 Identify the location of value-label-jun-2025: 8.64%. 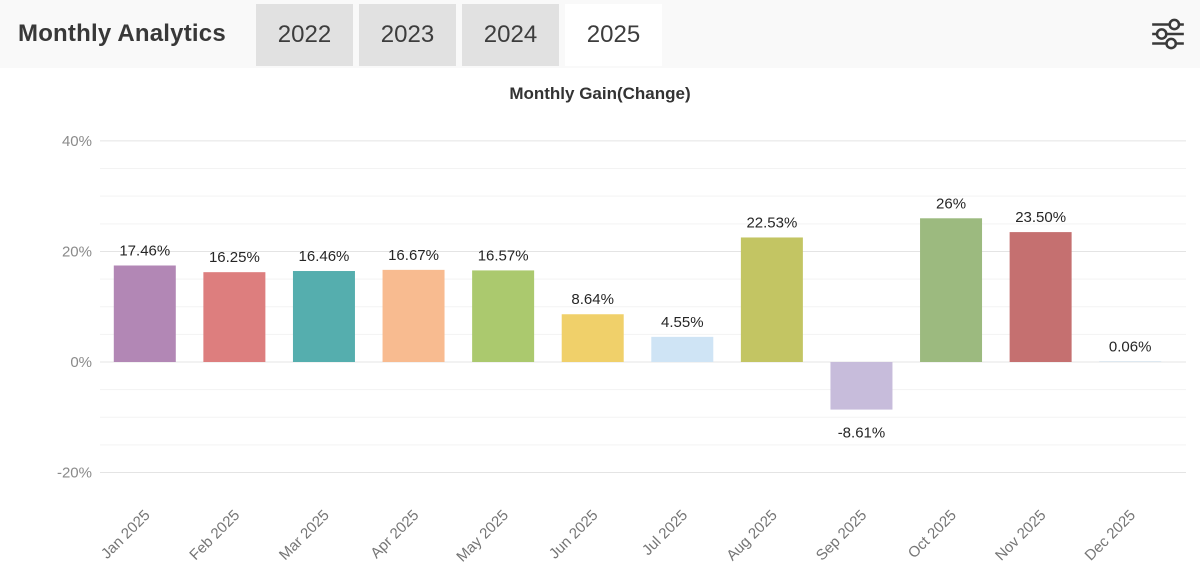
(592, 299).